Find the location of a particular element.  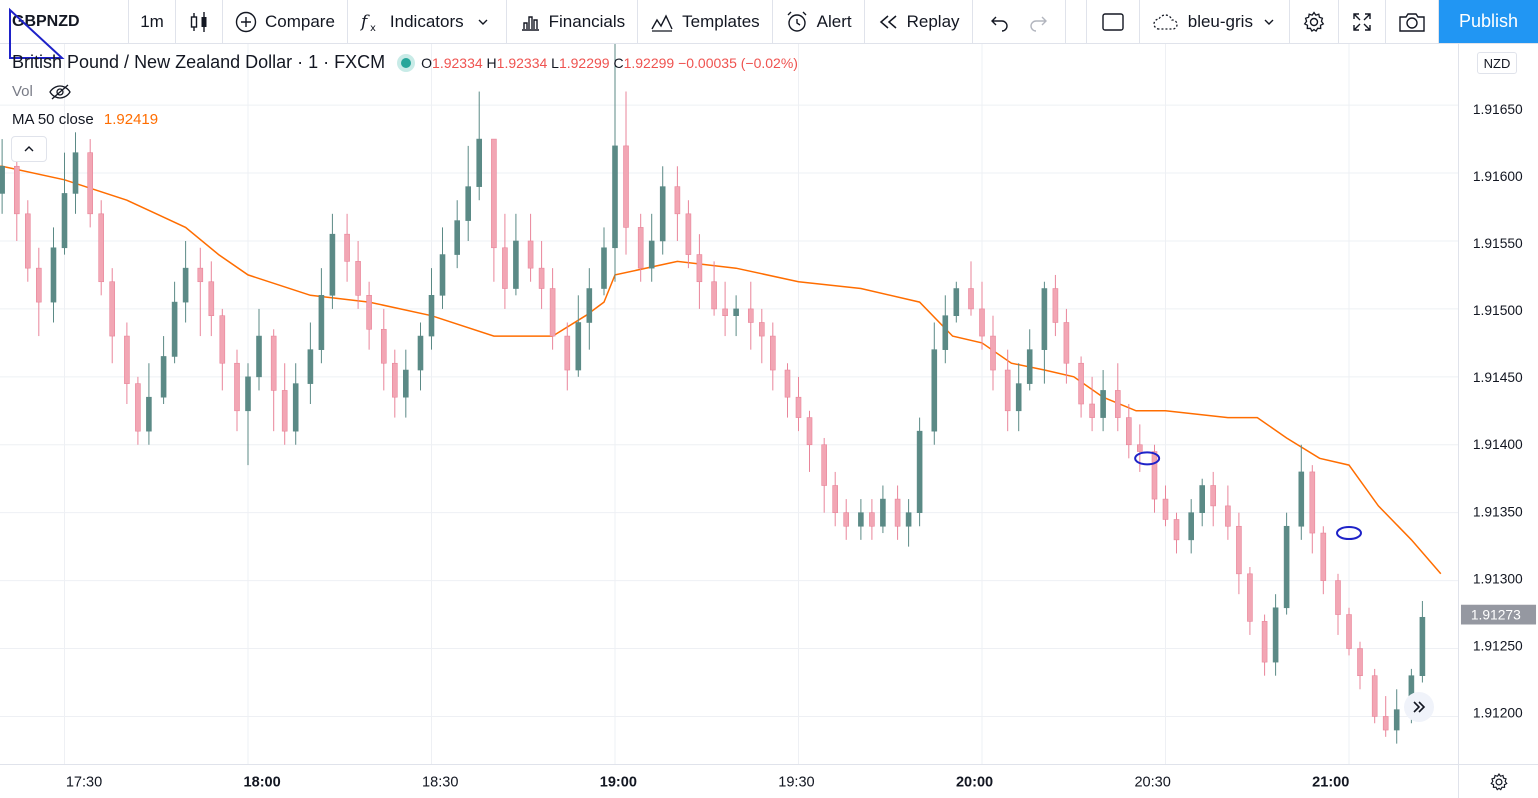

axis-settings-button is located at coordinates (1498, 781).